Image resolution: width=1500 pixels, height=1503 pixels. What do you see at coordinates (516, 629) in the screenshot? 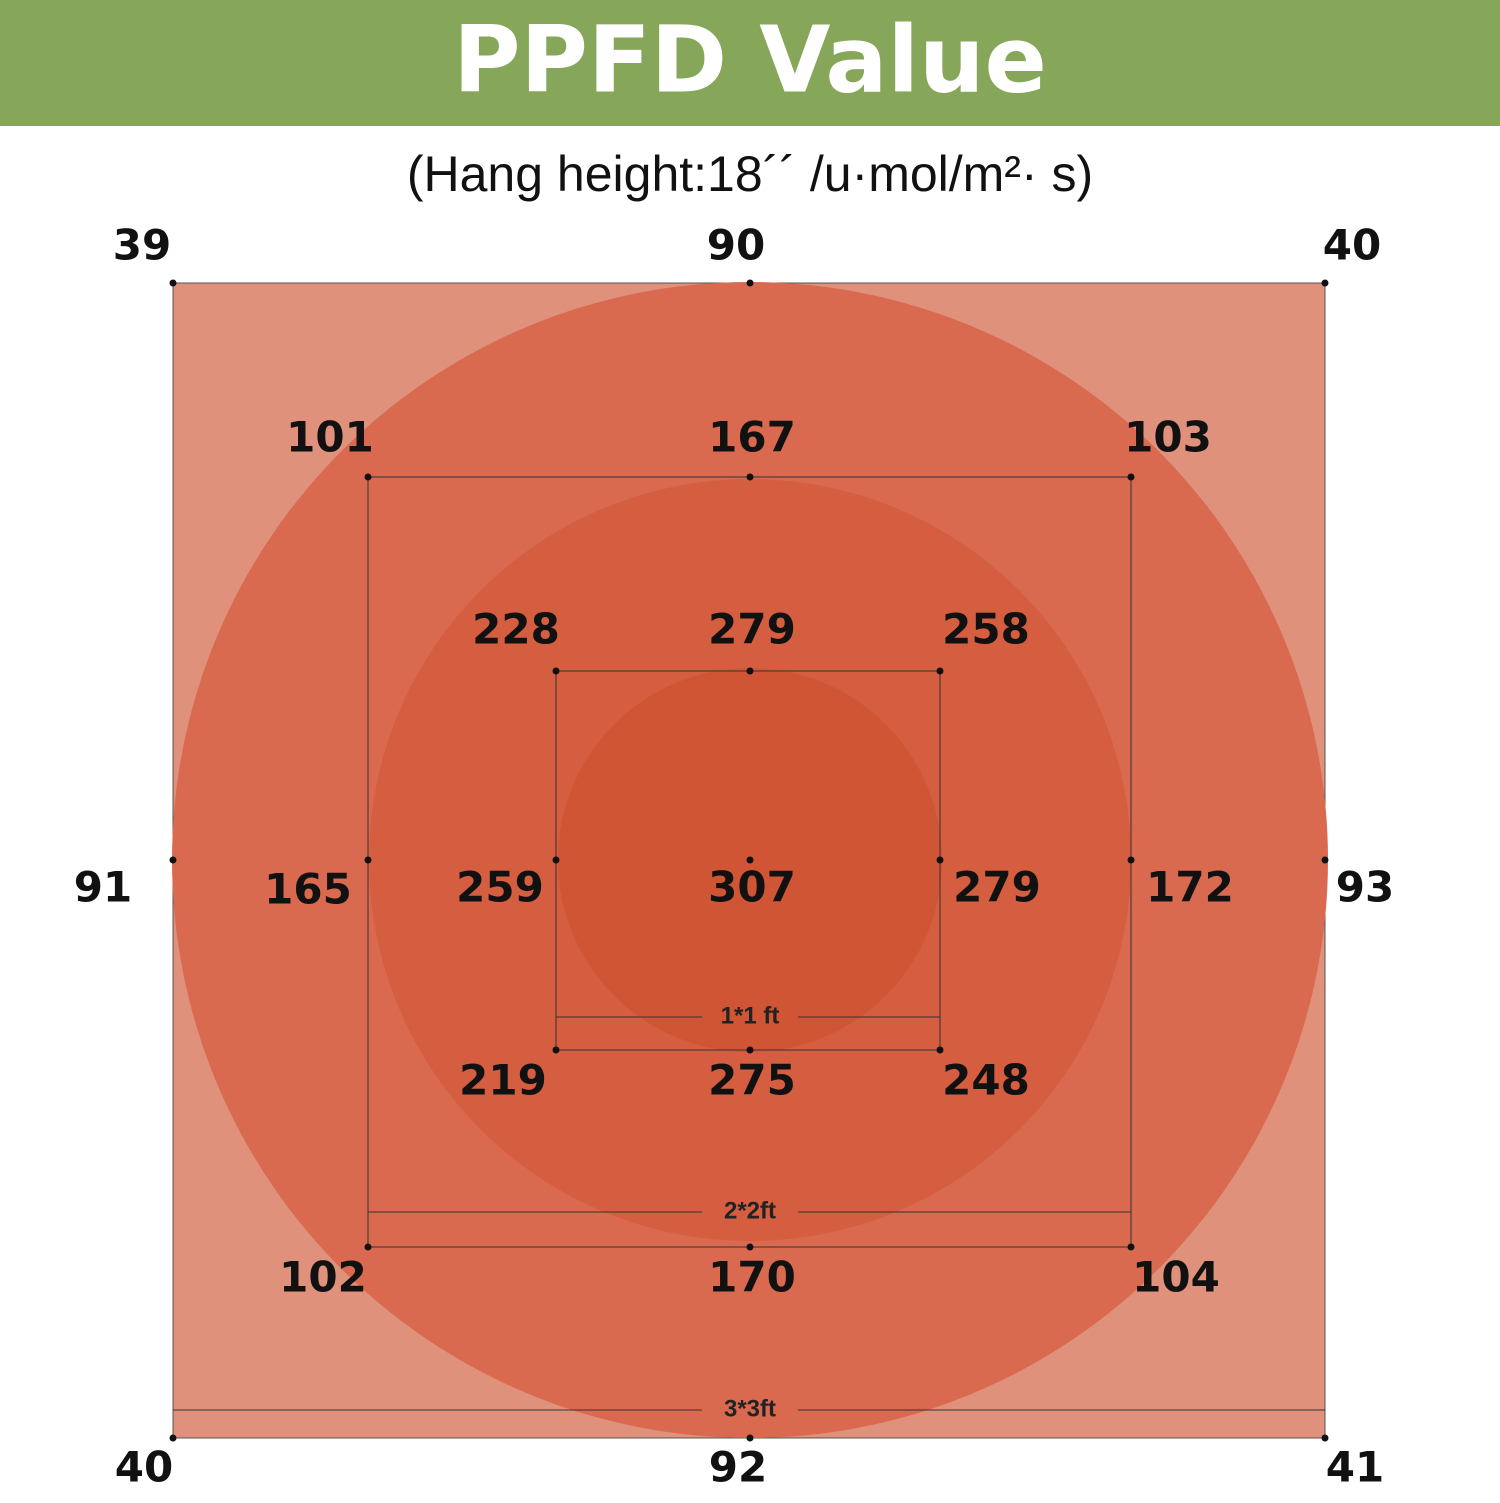
I see `ppfd-reading: 228` at bounding box center [516, 629].